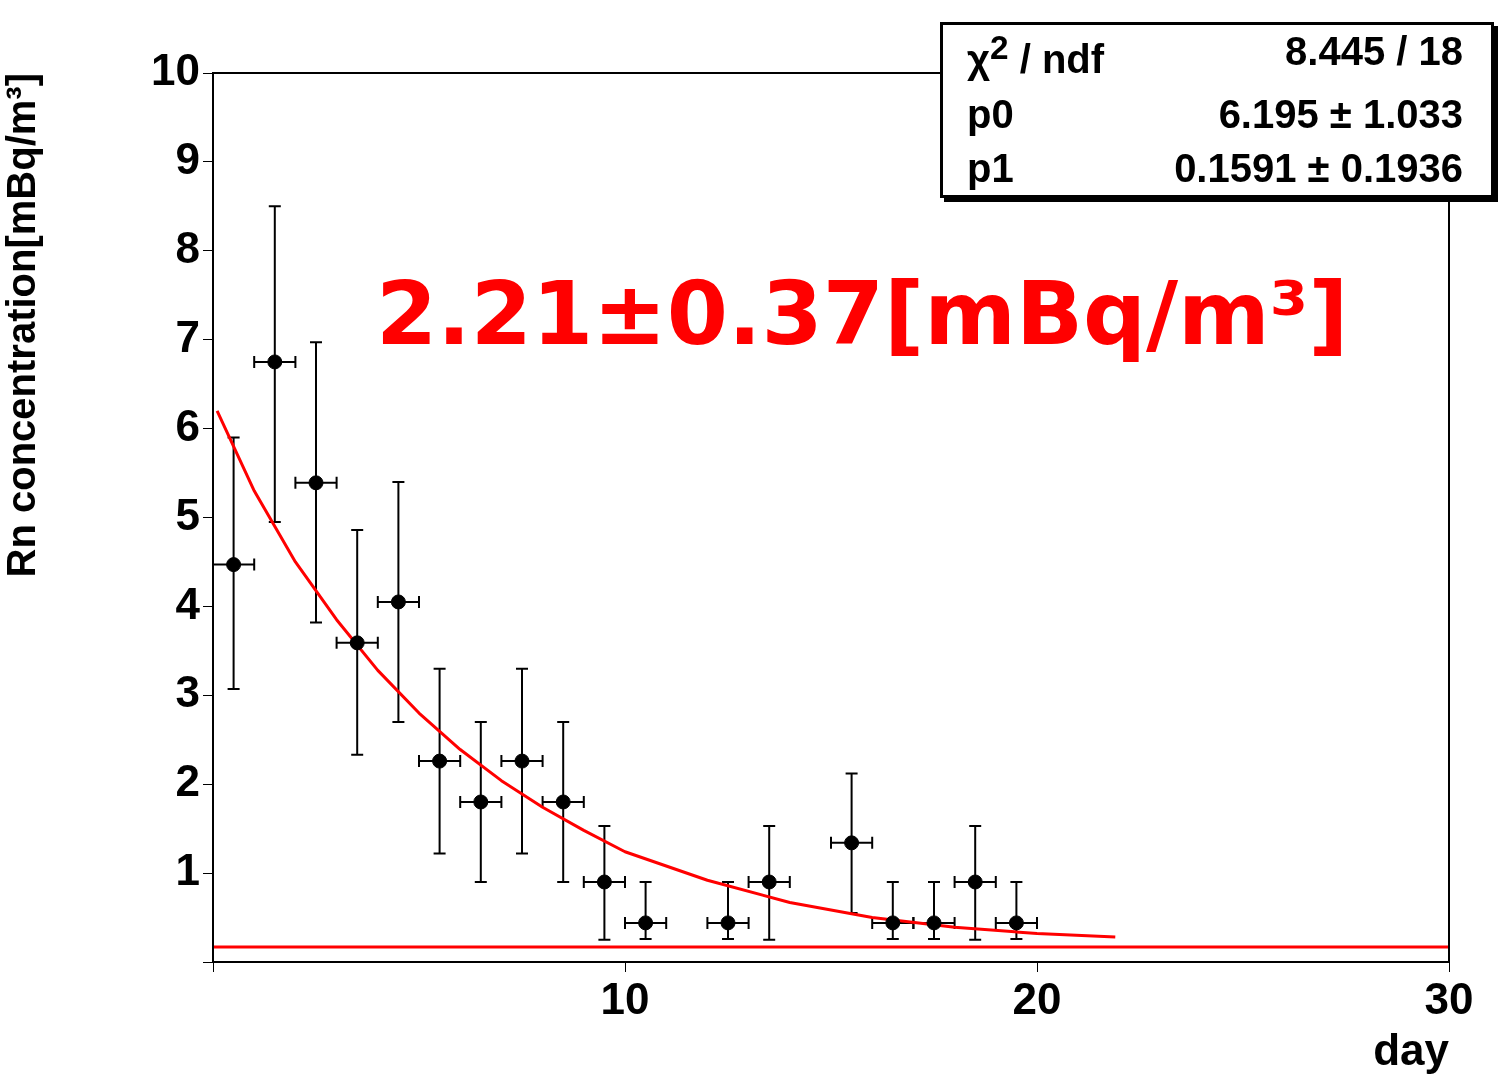 The image size is (1503, 1079). Describe the element at coordinates (991, 169) in the screenshot. I see `annotation: p1` at that location.